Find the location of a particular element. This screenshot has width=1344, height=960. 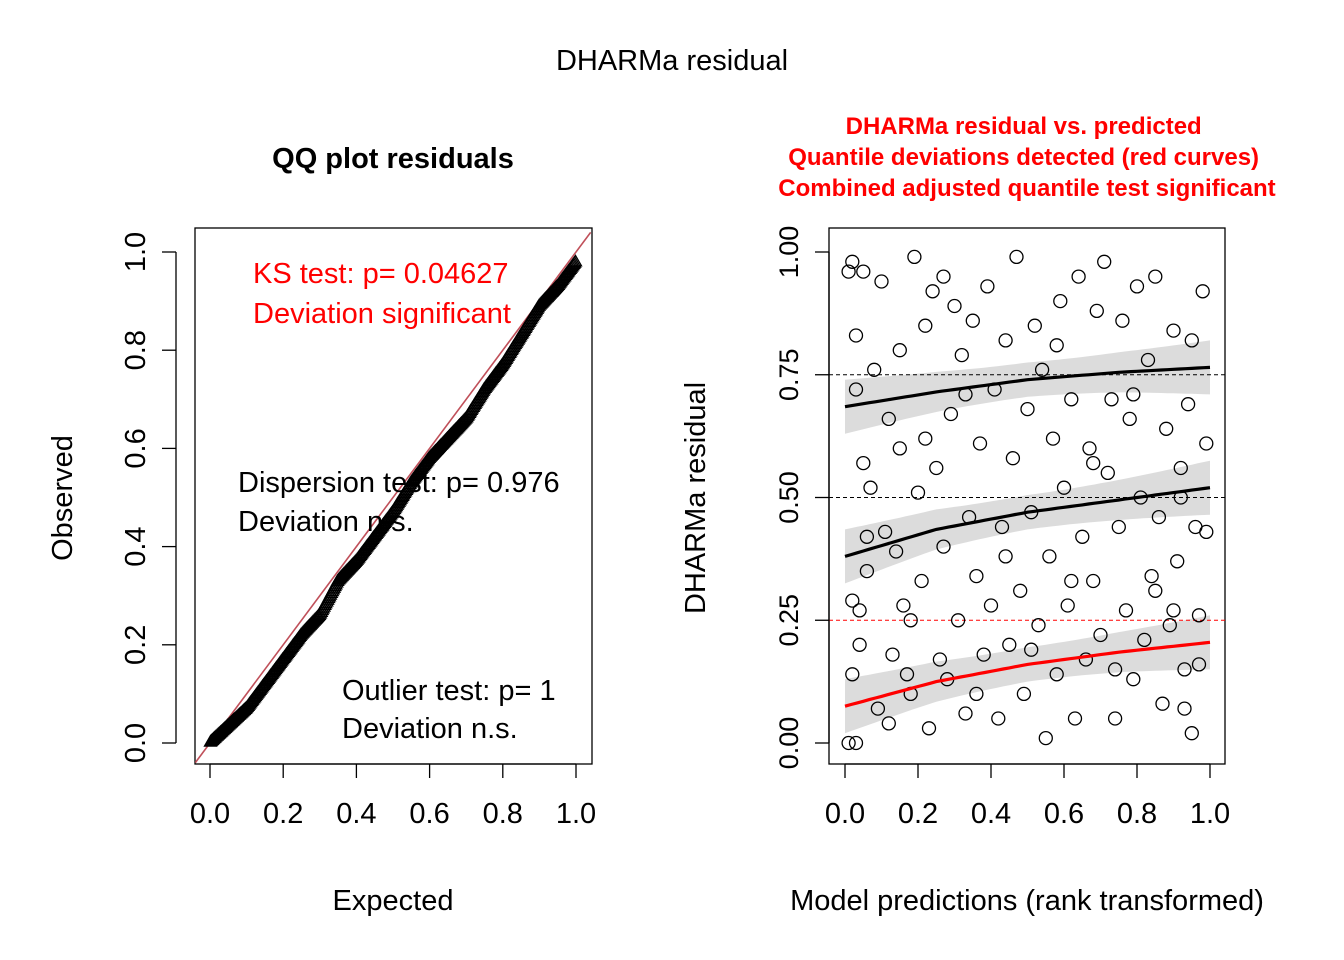

qq-plot-title: QQ plot residuals is located at coordinates (393, 159).